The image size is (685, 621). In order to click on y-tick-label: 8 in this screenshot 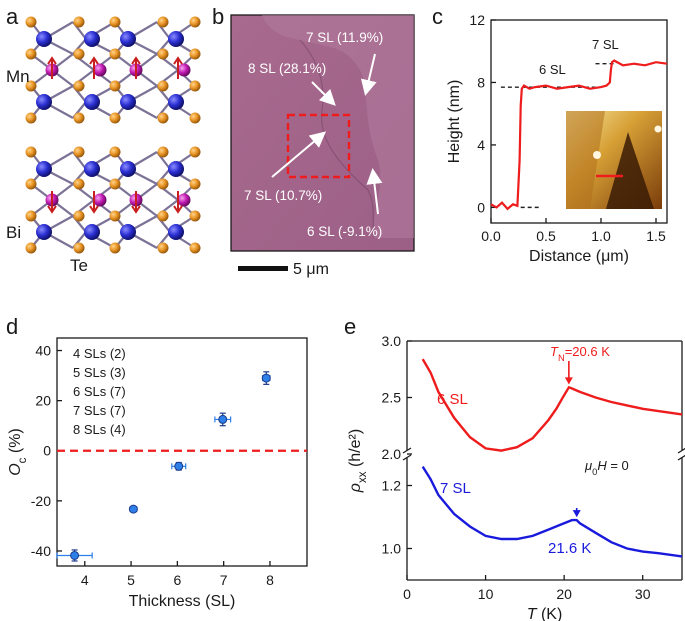, I will do `click(481, 82)`.